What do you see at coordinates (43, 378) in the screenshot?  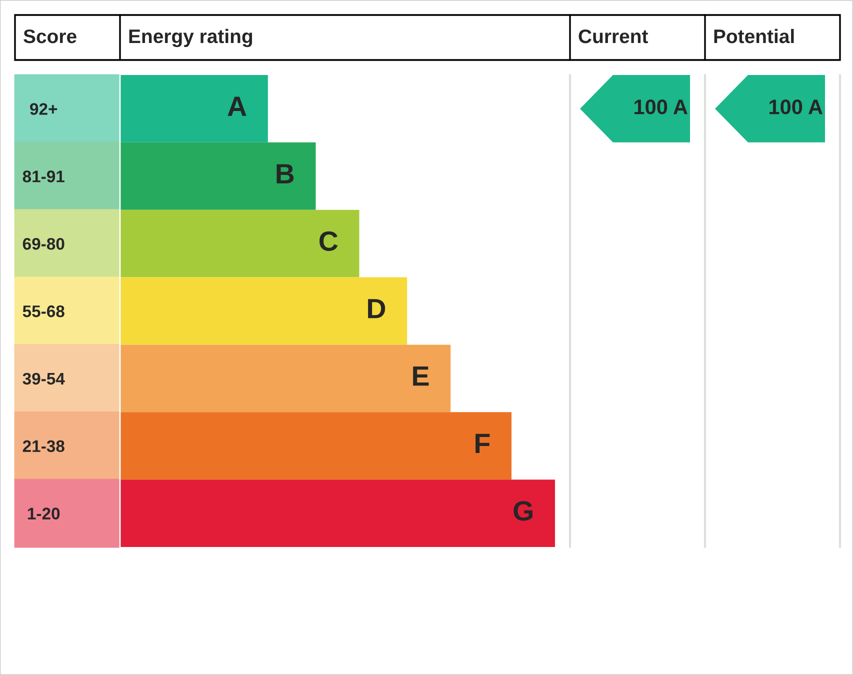 I see `y-tick-label: 39-54` at bounding box center [43, 378].